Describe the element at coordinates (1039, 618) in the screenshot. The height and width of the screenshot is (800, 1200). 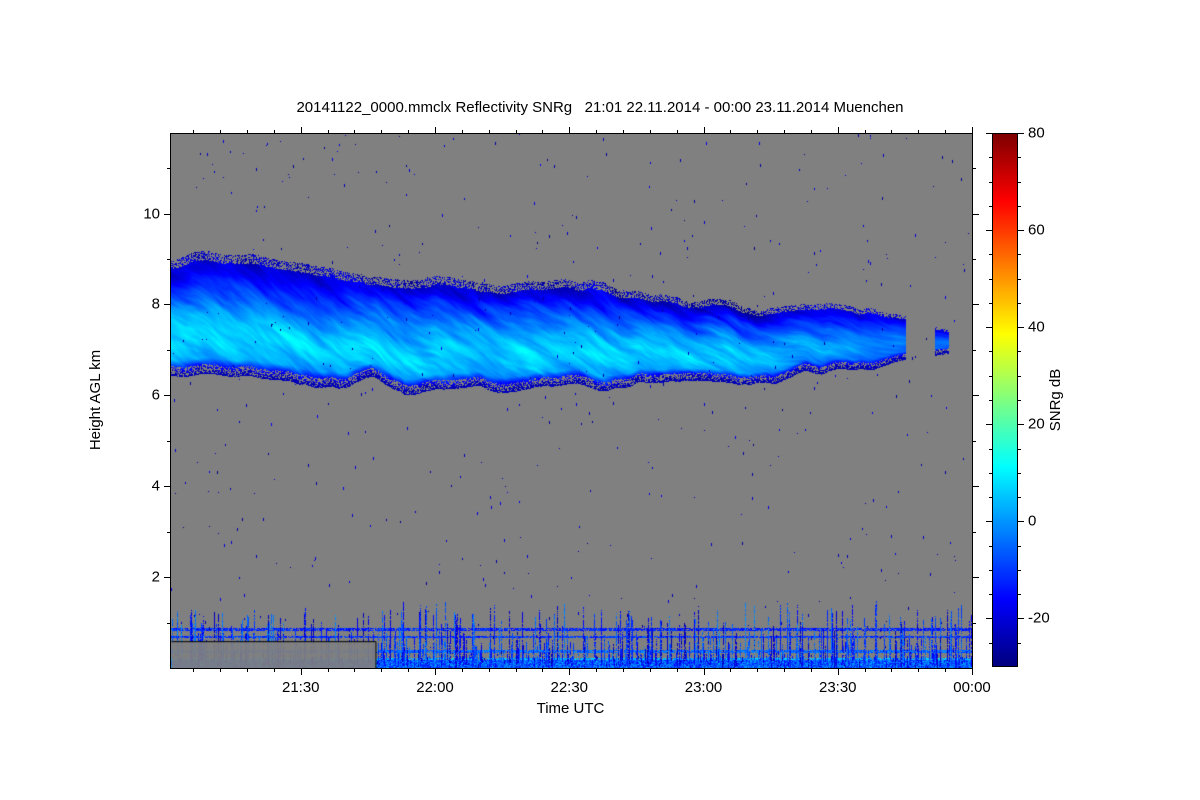
I see `colorbar-tick-label: -20` at that location.